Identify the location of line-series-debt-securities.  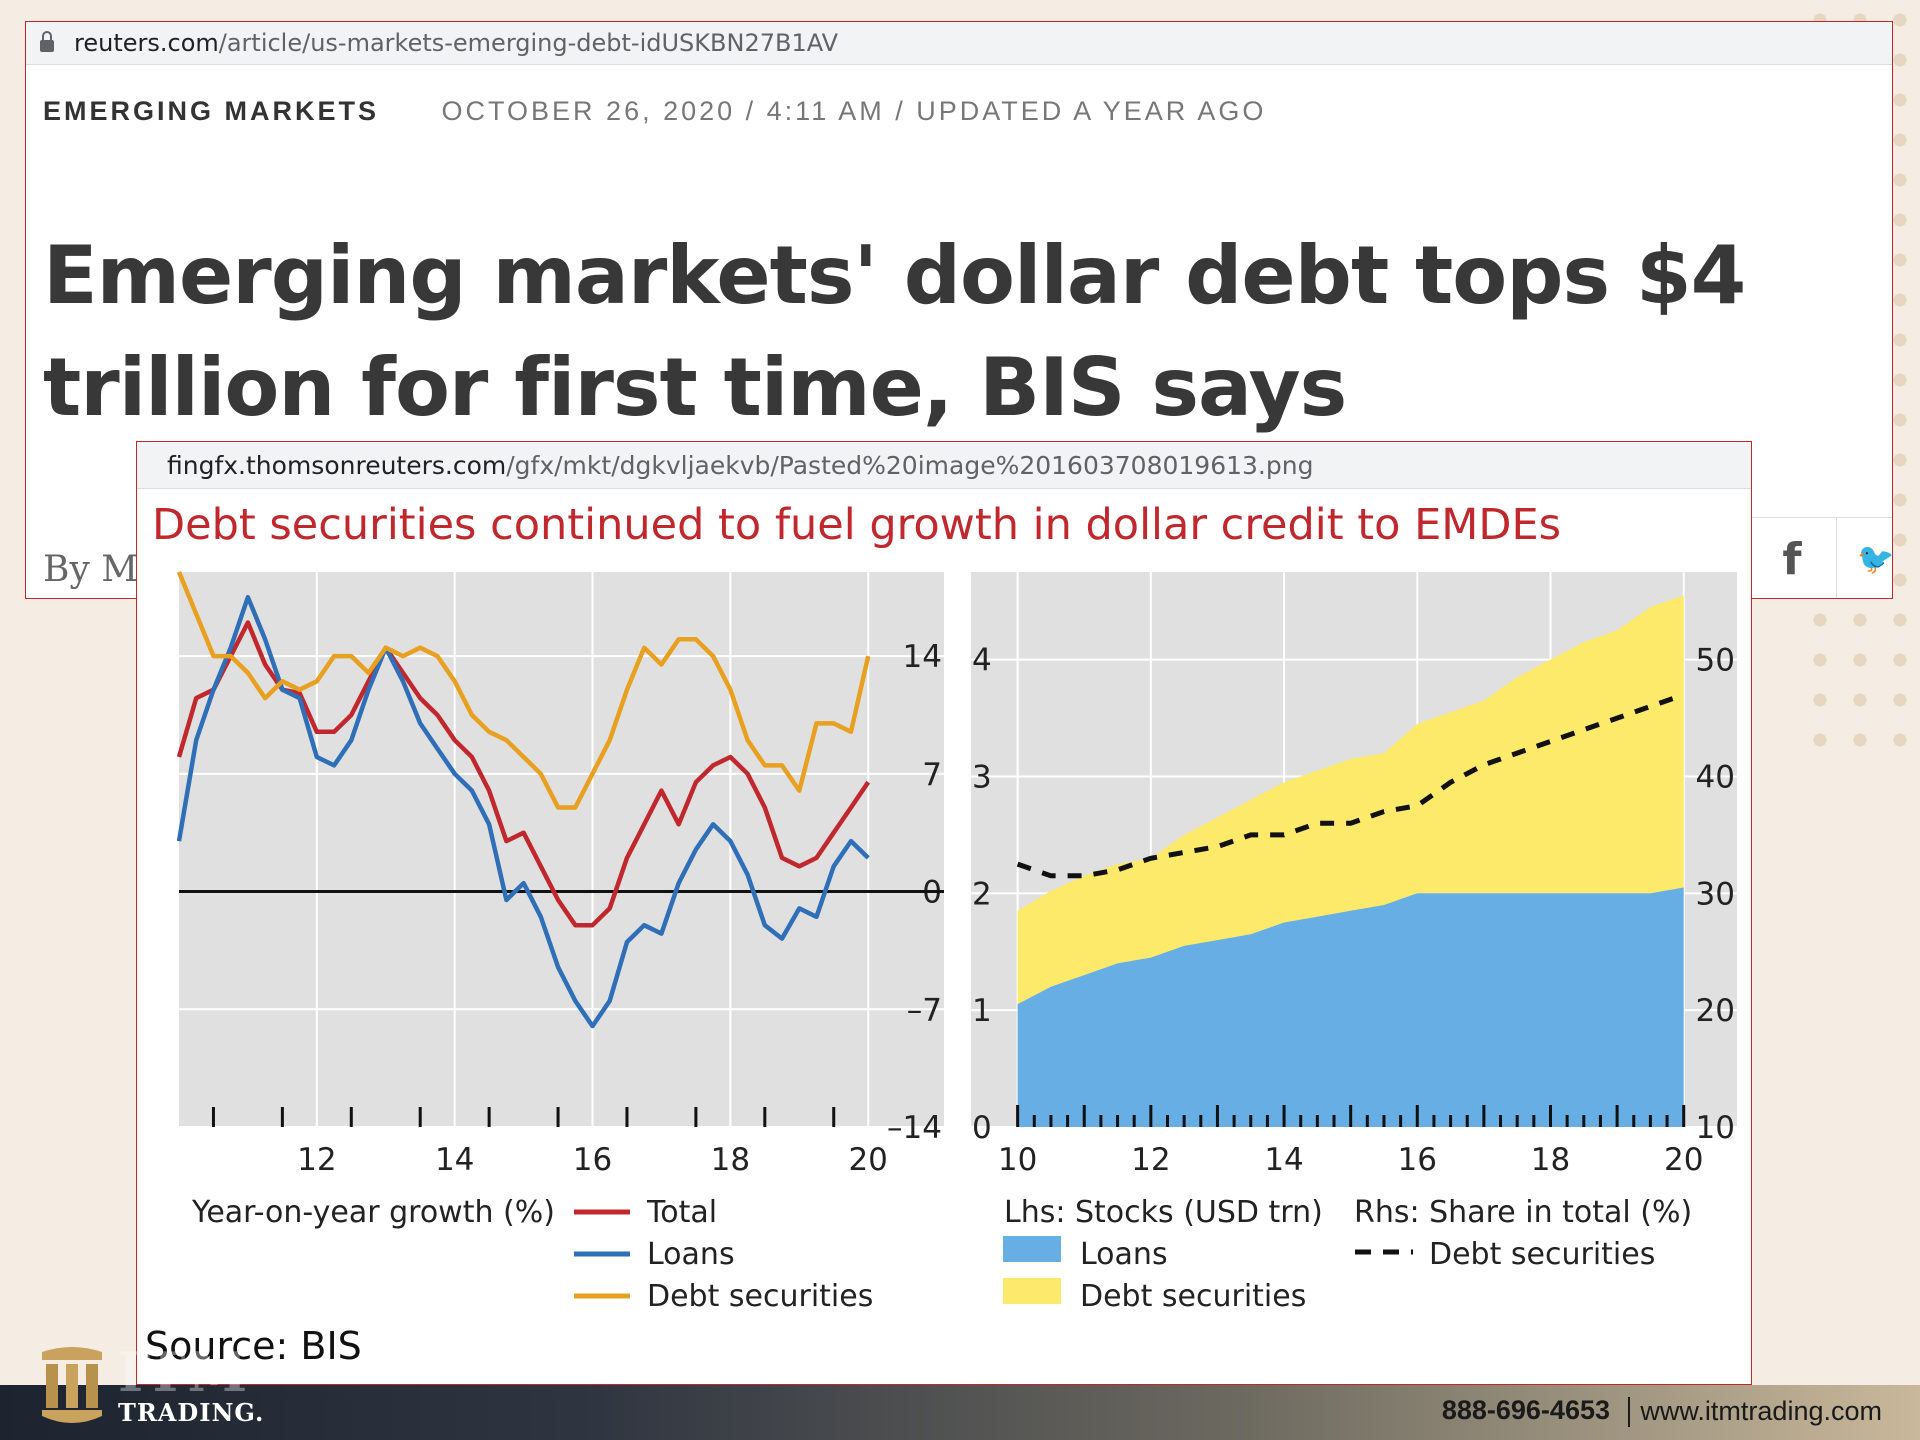
(523, 690).